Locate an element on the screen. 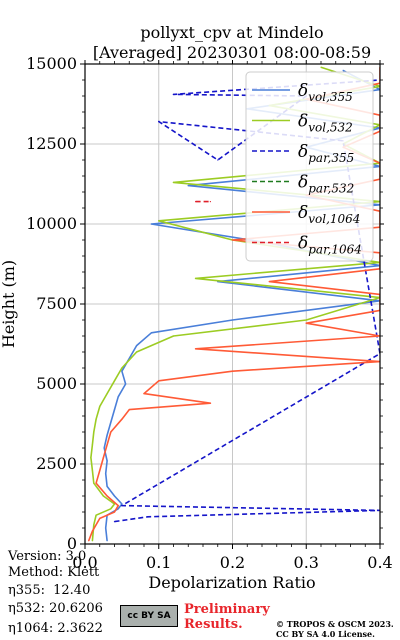 The height and width of the screenshot is (640, 400). eta355-row: η355: 12.40 is located at coordinates (49, 591).